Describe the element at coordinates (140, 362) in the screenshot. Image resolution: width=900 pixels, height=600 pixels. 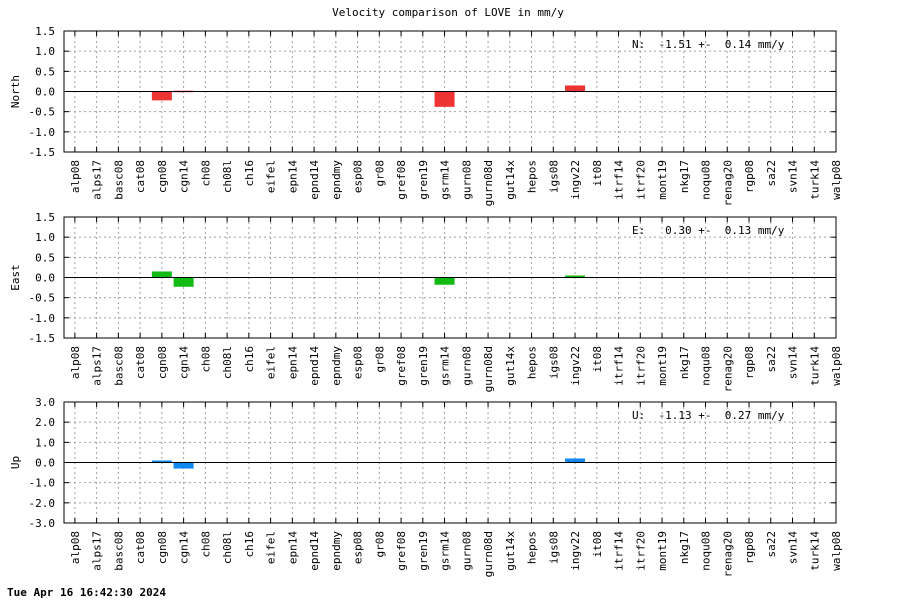
I see `x-tick-label: cat08` at that location.